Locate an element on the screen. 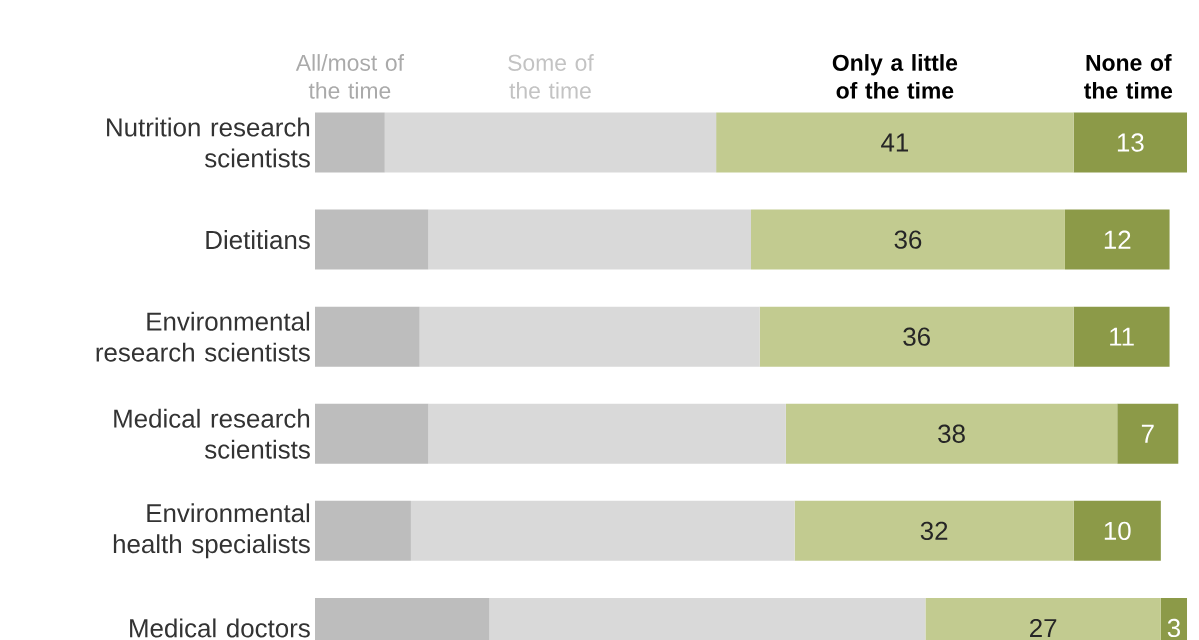 The width and height of the screenshot is (1199, 640). y-tick-label: Environmental research scientists is located at coordinates (203, 336).